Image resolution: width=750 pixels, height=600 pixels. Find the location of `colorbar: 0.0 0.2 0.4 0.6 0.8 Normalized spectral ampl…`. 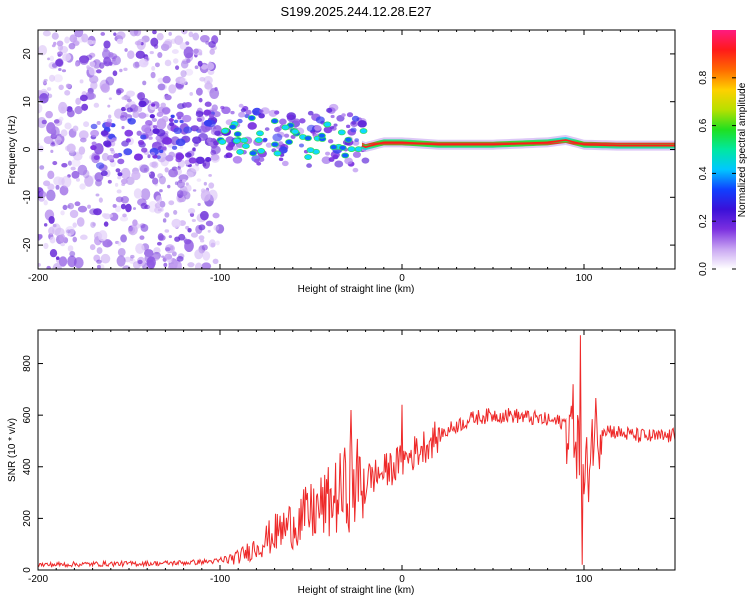

colorbar: 0.0 0.2 0.4 0.6 0.8 Normalized spectral ampl… is located at coordinates (723, 153).